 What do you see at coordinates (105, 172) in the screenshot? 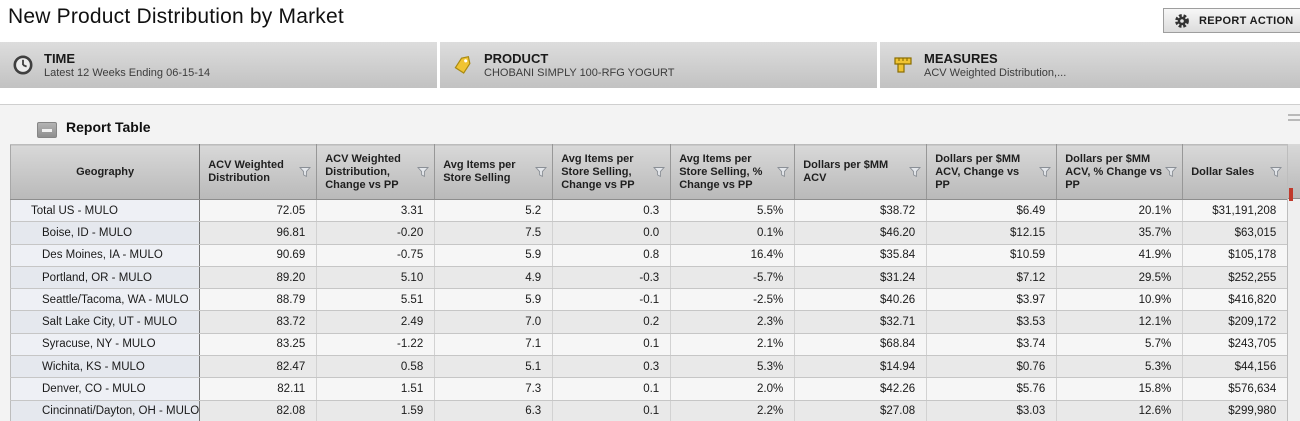
I see `column-header-geography: Geography` at bounding box center [105, 172].